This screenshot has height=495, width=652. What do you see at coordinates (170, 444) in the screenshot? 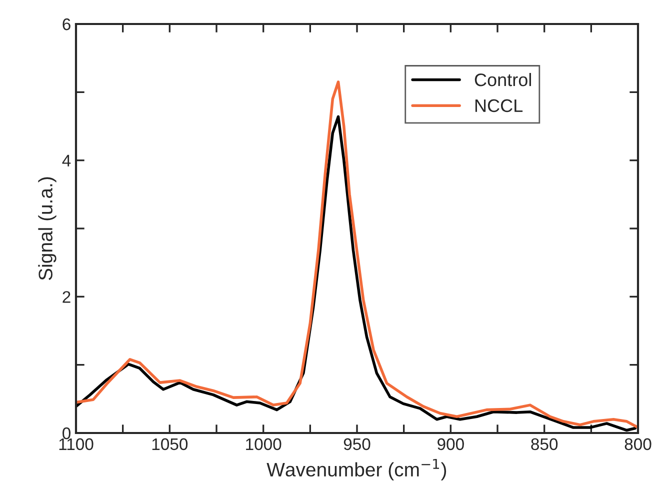
I see `x-tick-label: 1050` at bounding box center [170, 444].